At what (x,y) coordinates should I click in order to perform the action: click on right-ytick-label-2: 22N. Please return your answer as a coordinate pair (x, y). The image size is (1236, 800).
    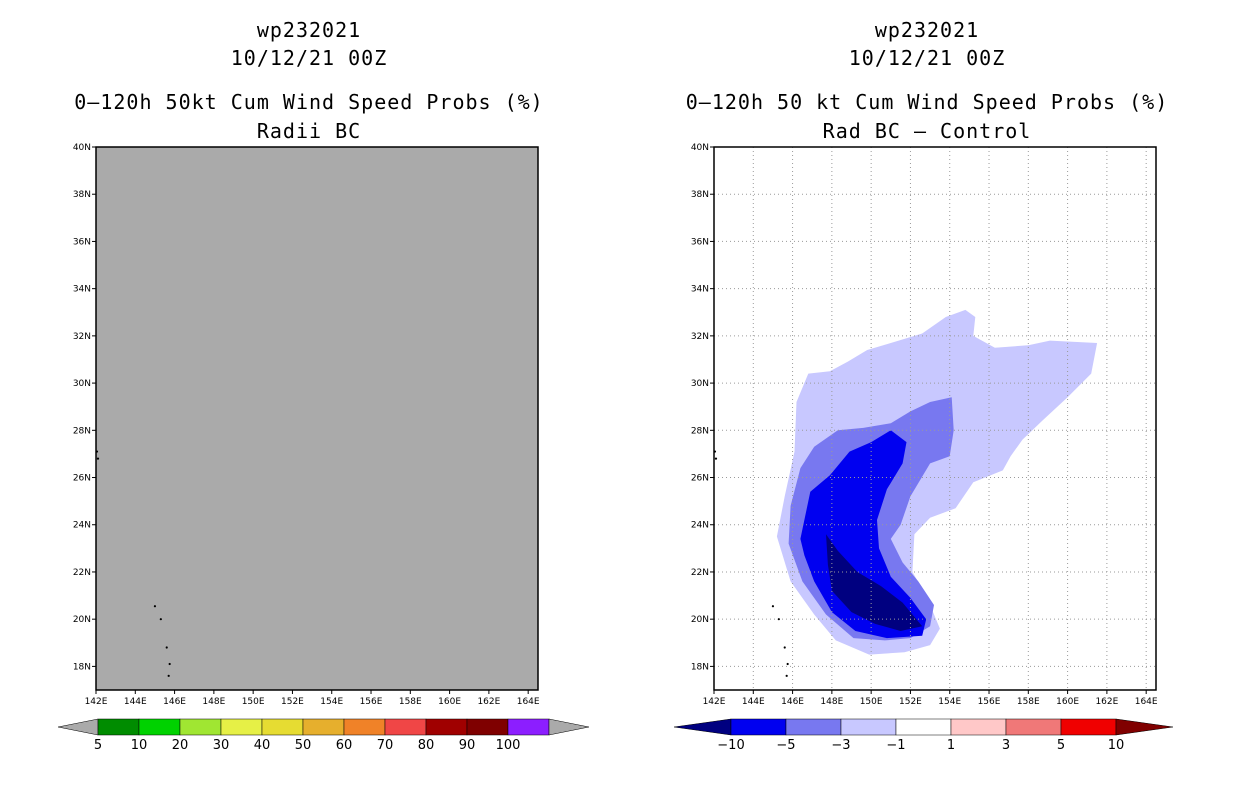
    Looking at the image, I should click on (700, 573).